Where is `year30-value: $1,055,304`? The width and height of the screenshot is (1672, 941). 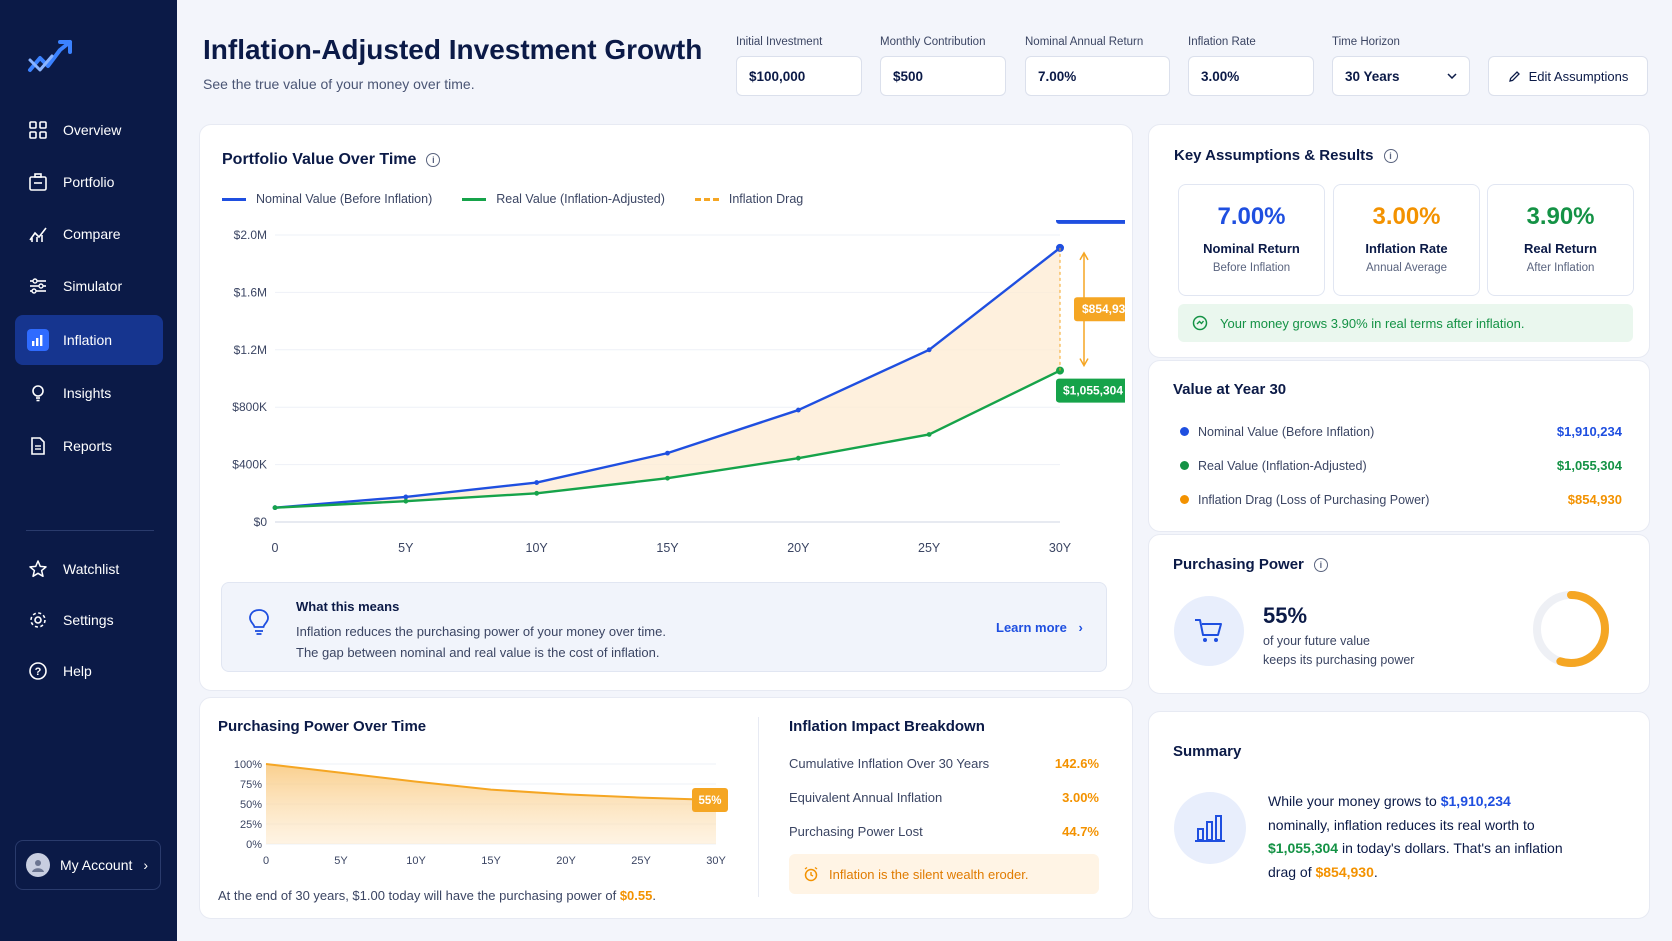
year30-value: $1,055,304 is located at coordinates (1589, 465).